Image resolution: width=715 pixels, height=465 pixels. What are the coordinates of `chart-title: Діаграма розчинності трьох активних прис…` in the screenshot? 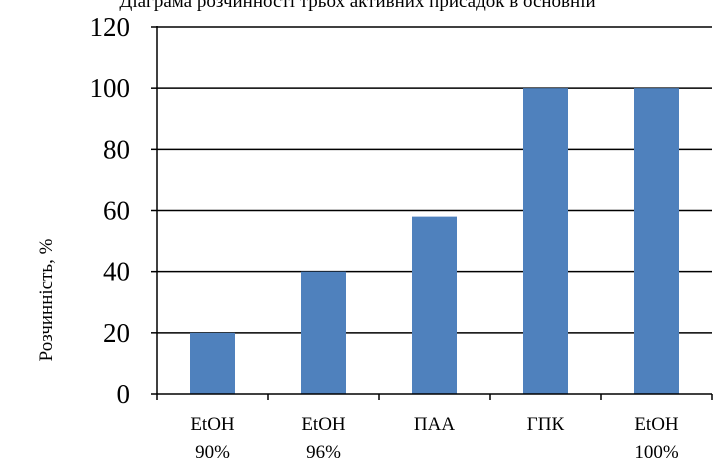 It's located at (357, 6).